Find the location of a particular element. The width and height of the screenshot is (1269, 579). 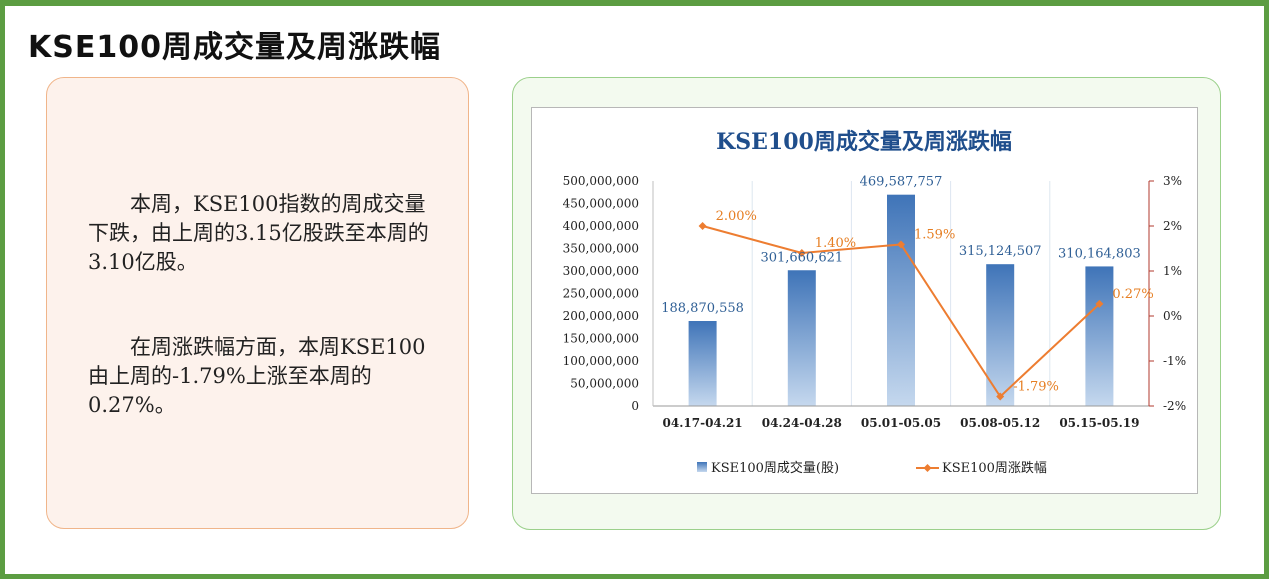

legend-line-label: KSE100周涨跌幅 is located at coordinates (994, 468).